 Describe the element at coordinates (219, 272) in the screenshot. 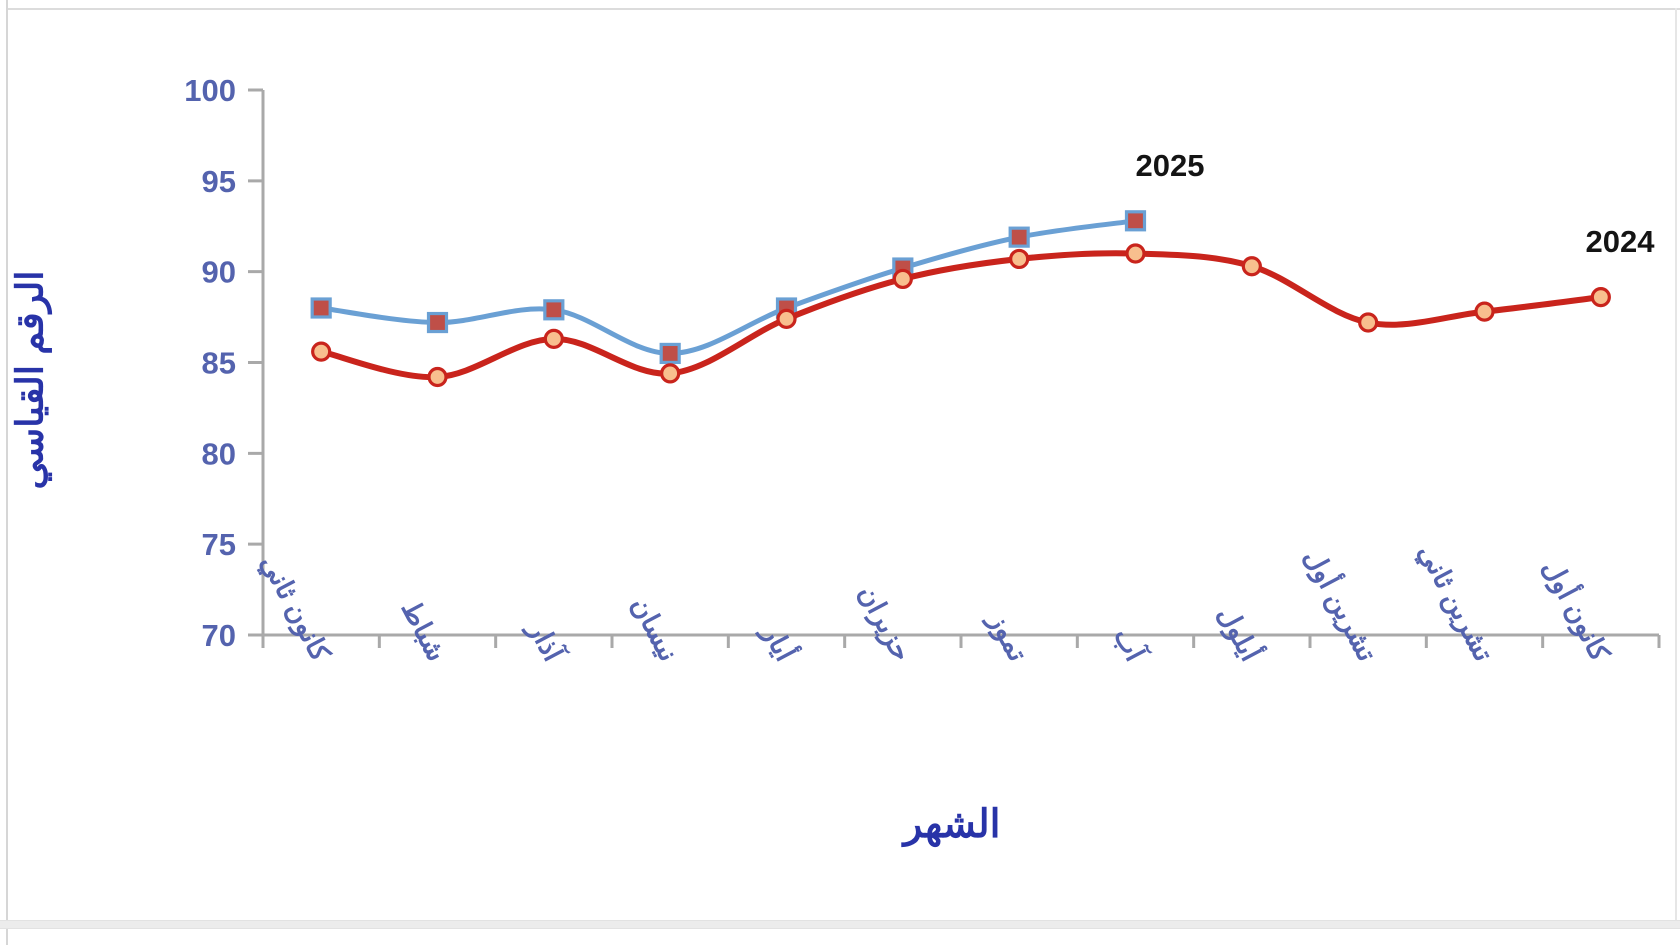

I see `y-tick-label: 90` at that location.